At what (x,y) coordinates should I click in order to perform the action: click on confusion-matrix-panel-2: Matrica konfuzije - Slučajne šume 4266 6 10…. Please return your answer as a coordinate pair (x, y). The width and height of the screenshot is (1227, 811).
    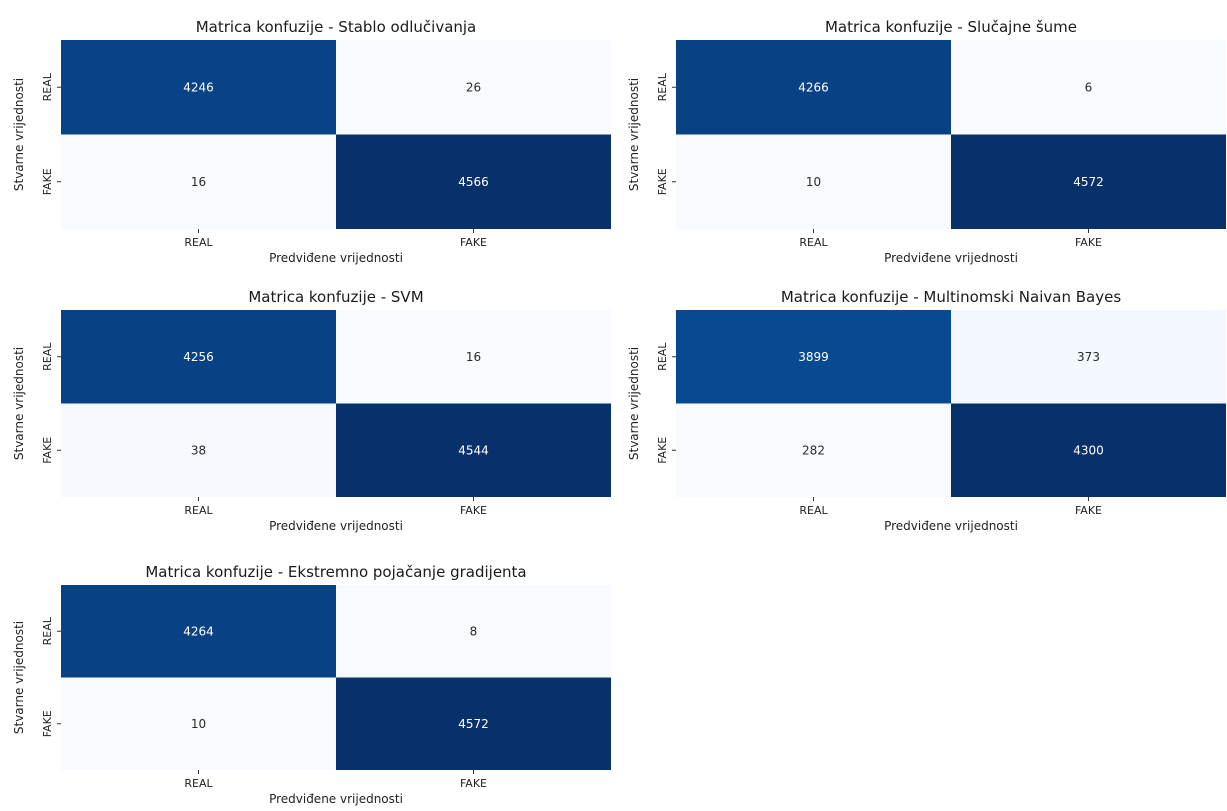
    Looking at the image, I should click on (926, 141).